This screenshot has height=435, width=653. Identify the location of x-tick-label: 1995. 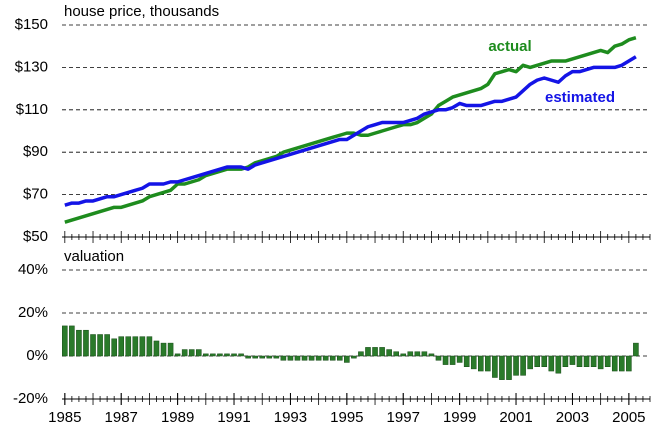
(346, 417).